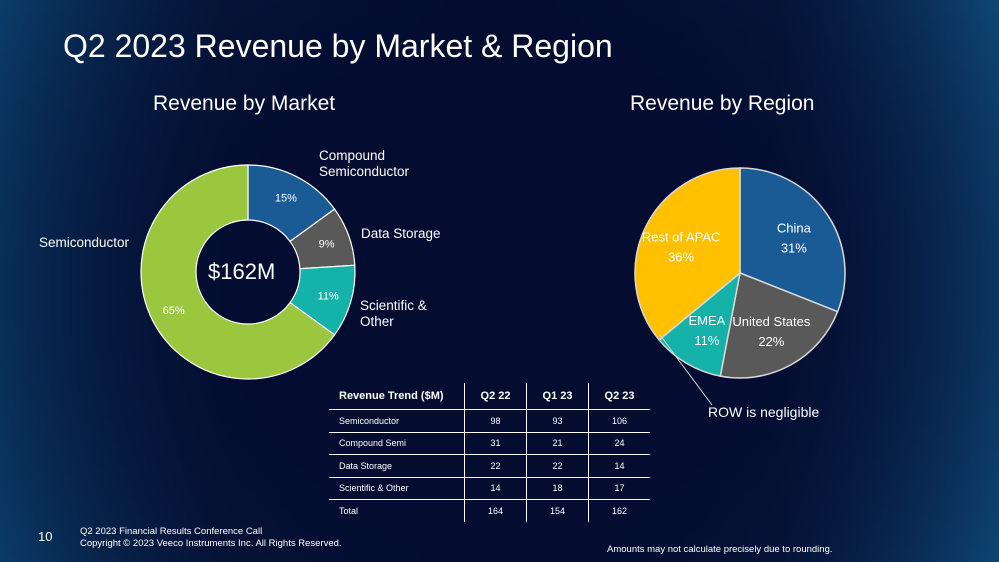 This screenshot has width=999, height=562. I want to click on table-cell: 17, so click(619, 488).